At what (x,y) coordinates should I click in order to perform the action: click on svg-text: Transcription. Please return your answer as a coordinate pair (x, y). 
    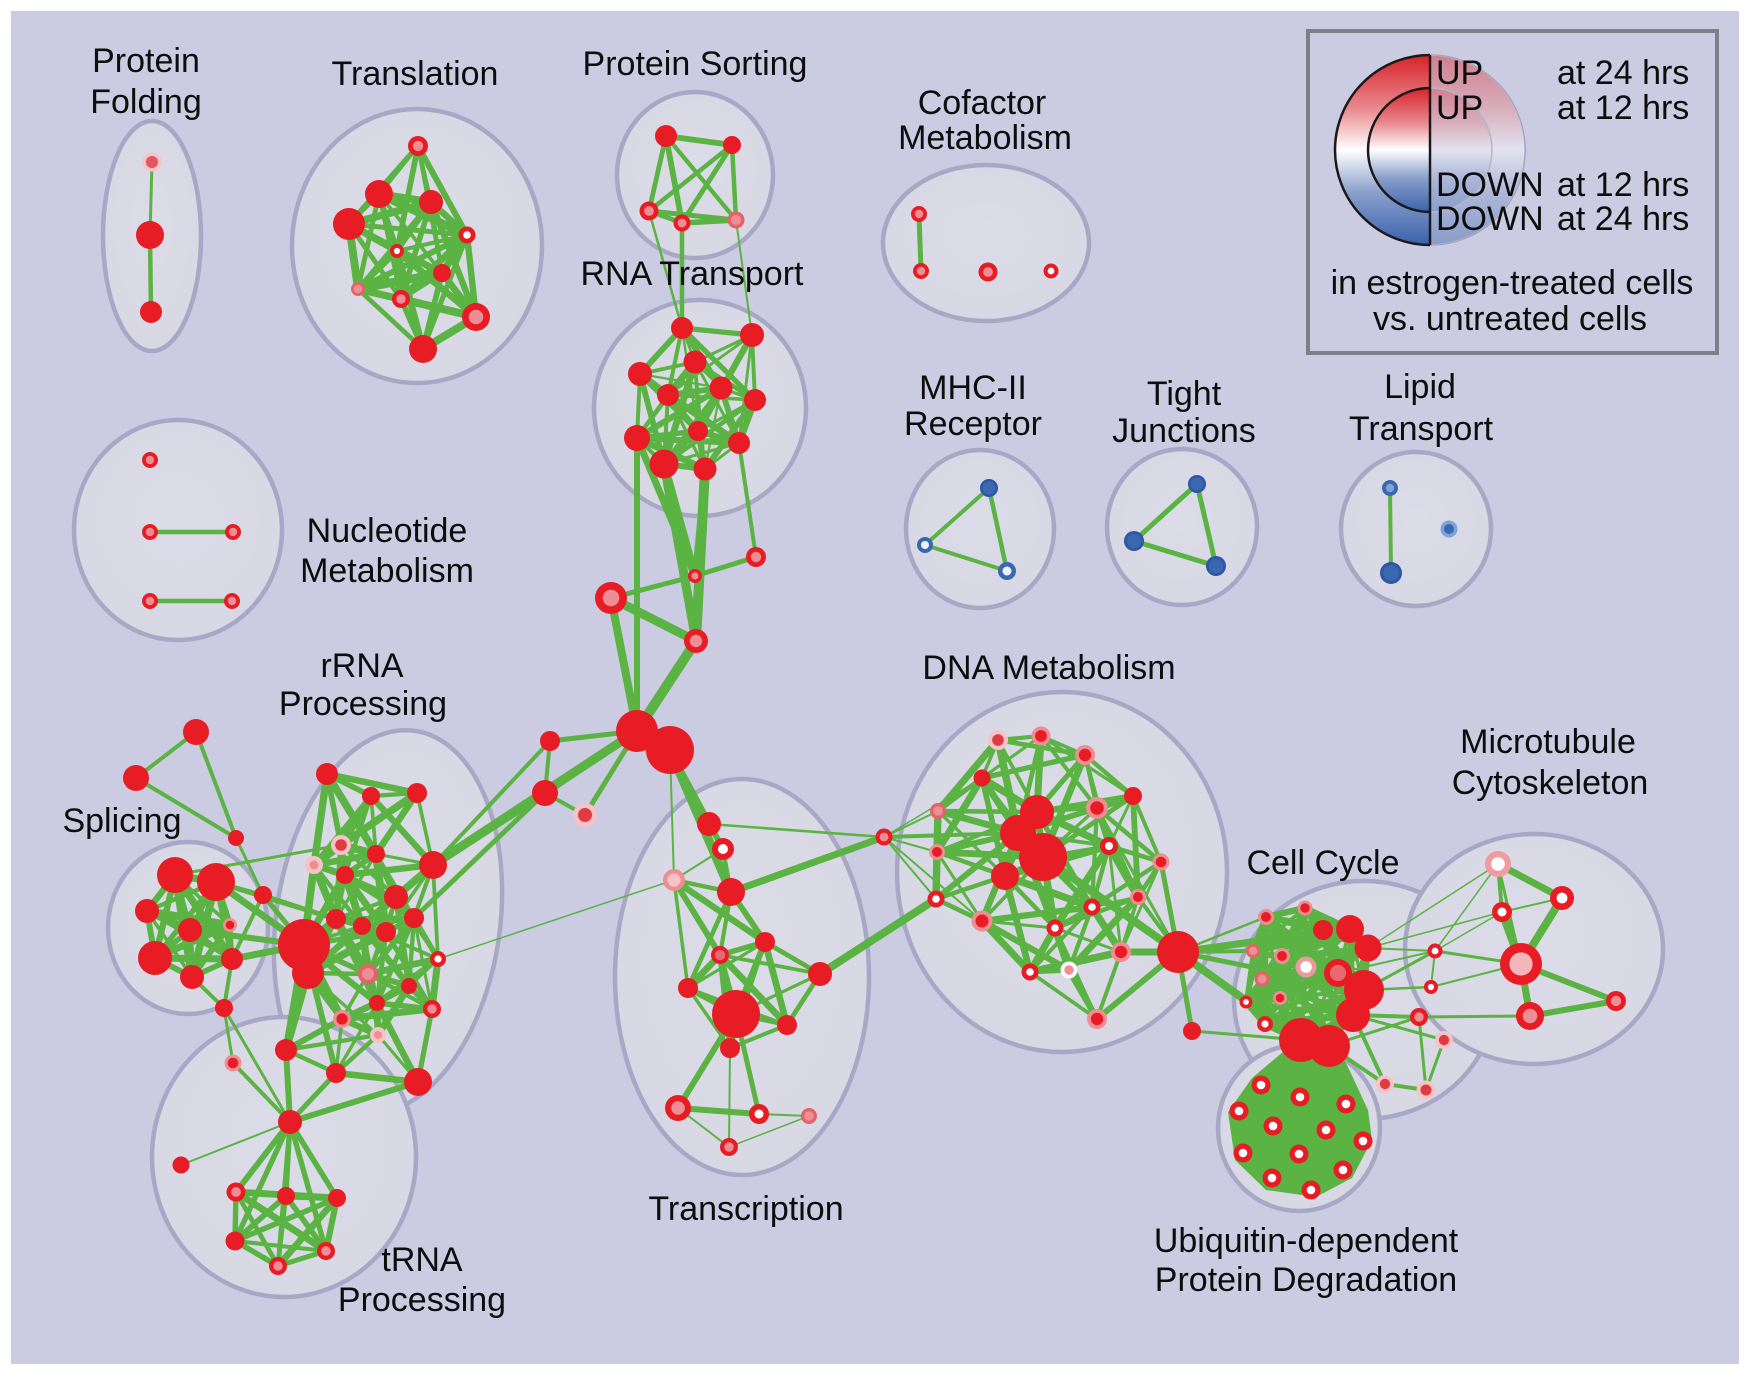
    Looking at the image, I should click on (745, 1209).